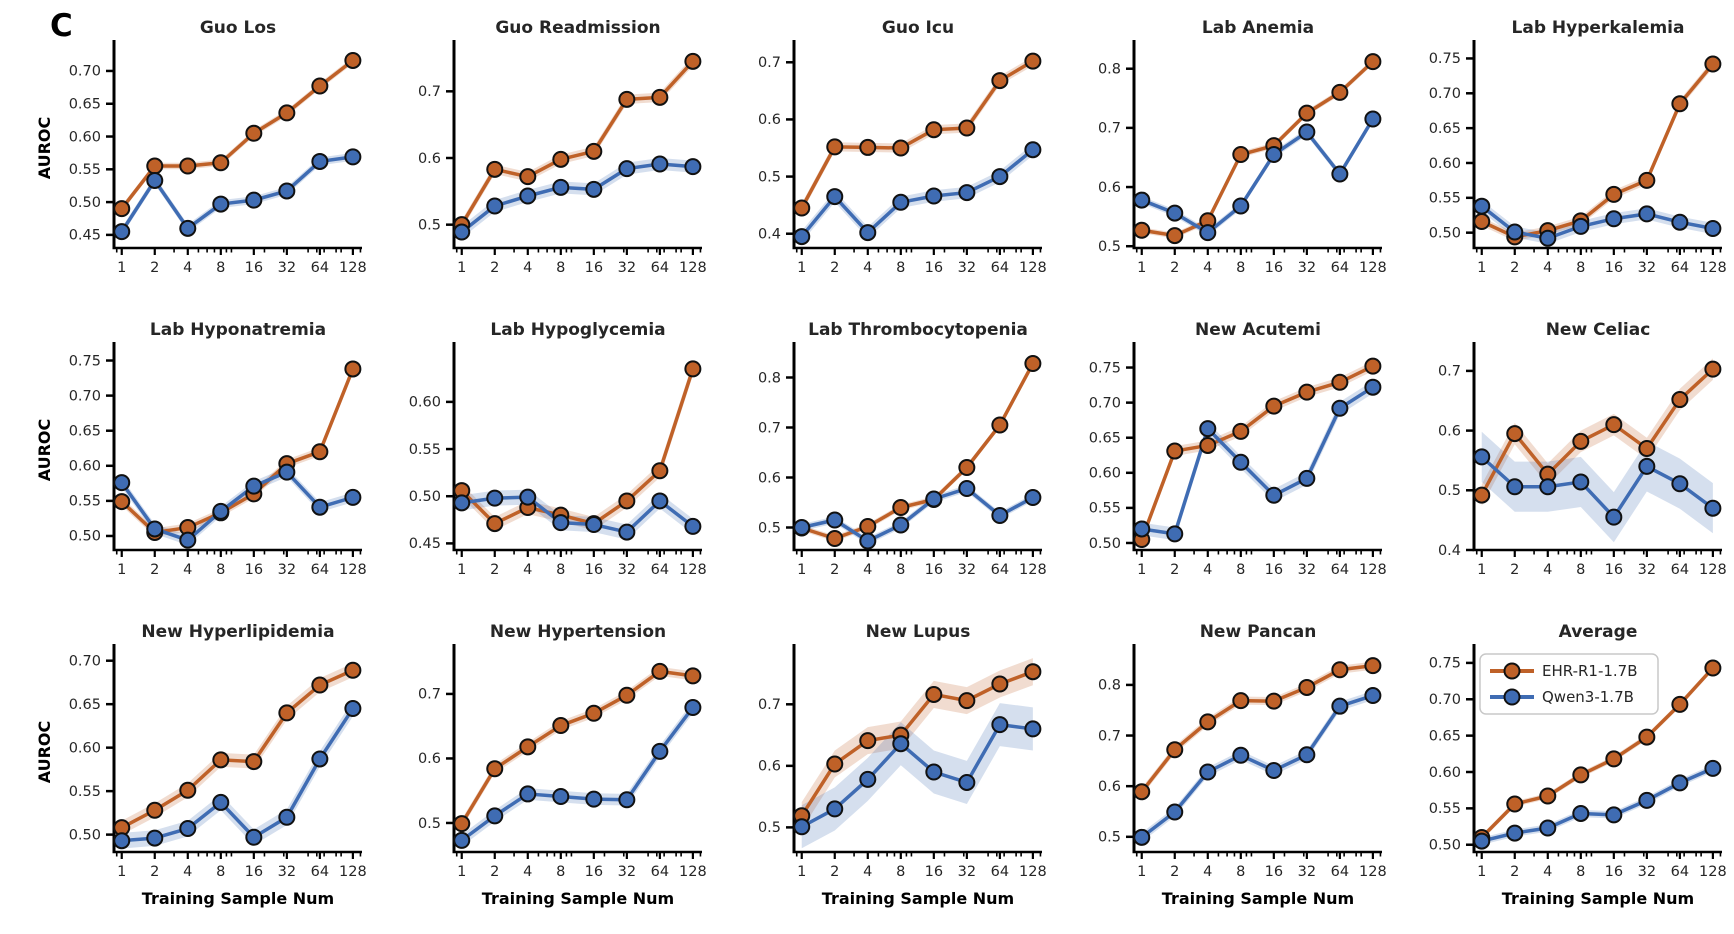 This screenshot has width=1734, height=934. I want to click on x-axis-label: Training Sample Num, so click(918, 898).